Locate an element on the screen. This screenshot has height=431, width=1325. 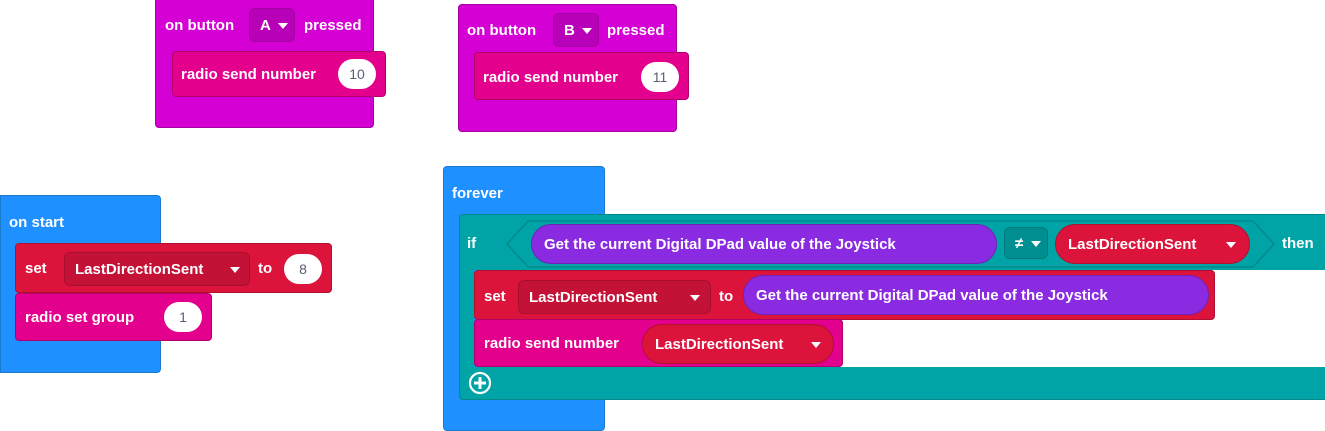
radio-set-group-label: radio set group is located at coordinates (80, 317).